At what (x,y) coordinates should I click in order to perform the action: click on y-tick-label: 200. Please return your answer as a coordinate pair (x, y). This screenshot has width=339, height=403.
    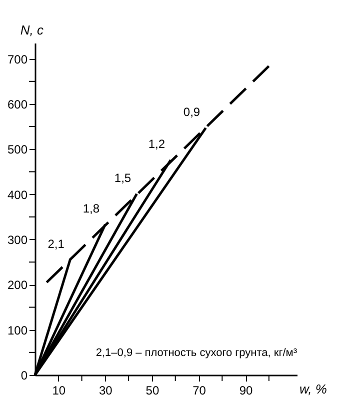
    Looking at the image, I should click on (17, 285).